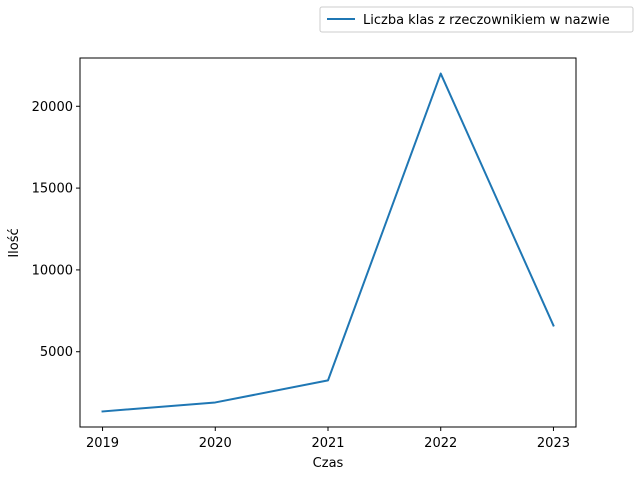 The width and height of the screenshot is (640, 484). Describe the element at coordinates (52, 189) in the screenshot. I see `y-tick-label: 15000` at that location.